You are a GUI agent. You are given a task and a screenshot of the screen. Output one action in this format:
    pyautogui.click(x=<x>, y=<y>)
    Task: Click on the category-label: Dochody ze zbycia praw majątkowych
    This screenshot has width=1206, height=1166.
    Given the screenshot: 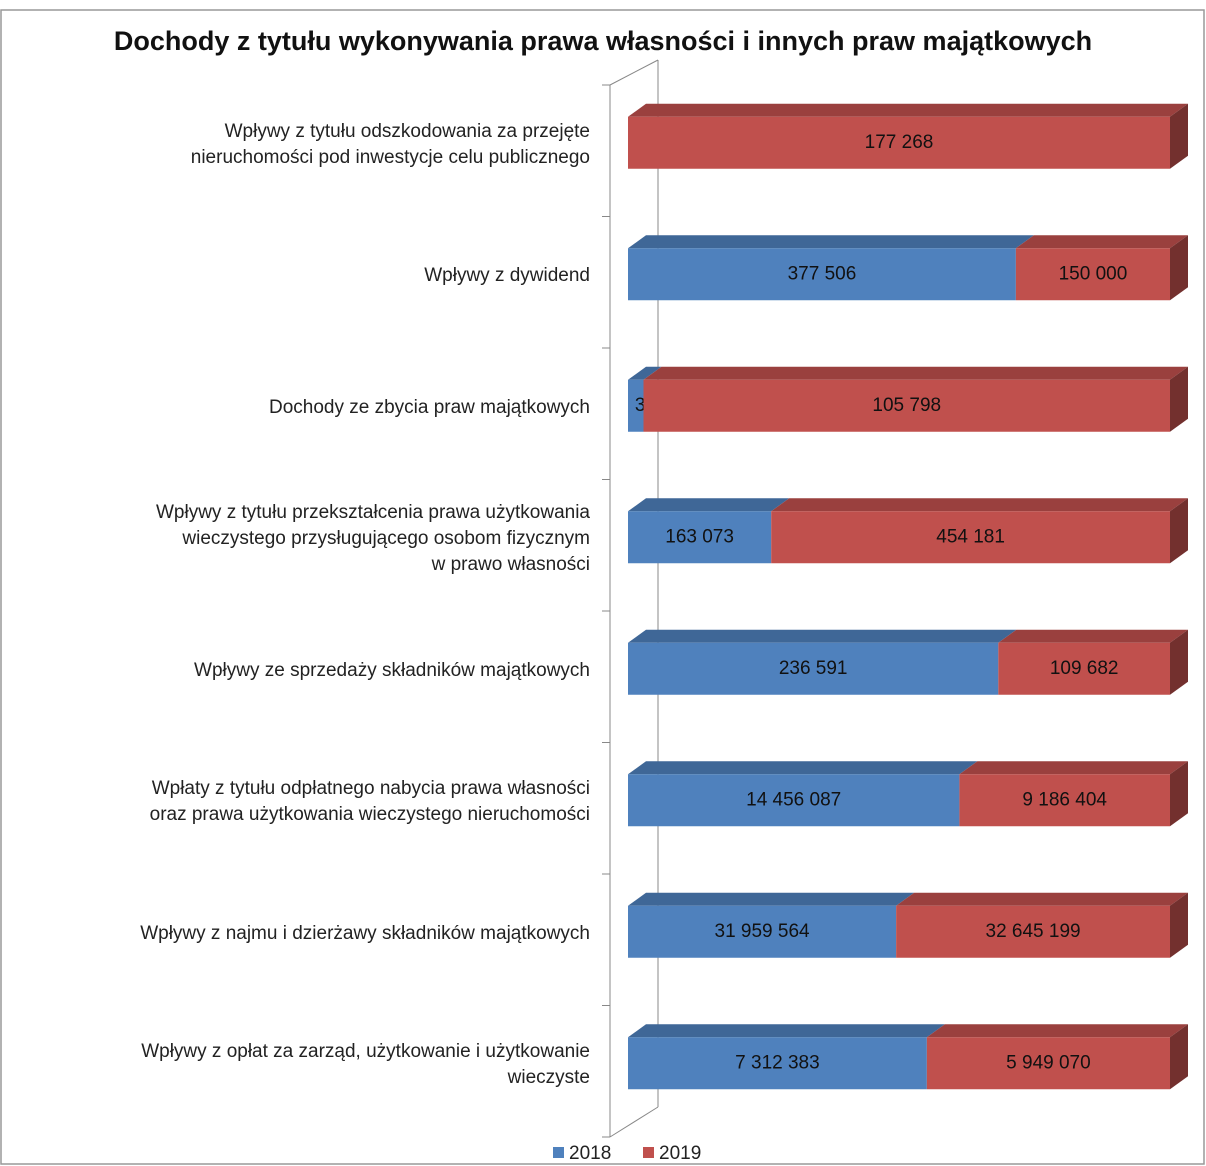 What is the action you would take?
    pyautogui.click(x=429, y=407)
    